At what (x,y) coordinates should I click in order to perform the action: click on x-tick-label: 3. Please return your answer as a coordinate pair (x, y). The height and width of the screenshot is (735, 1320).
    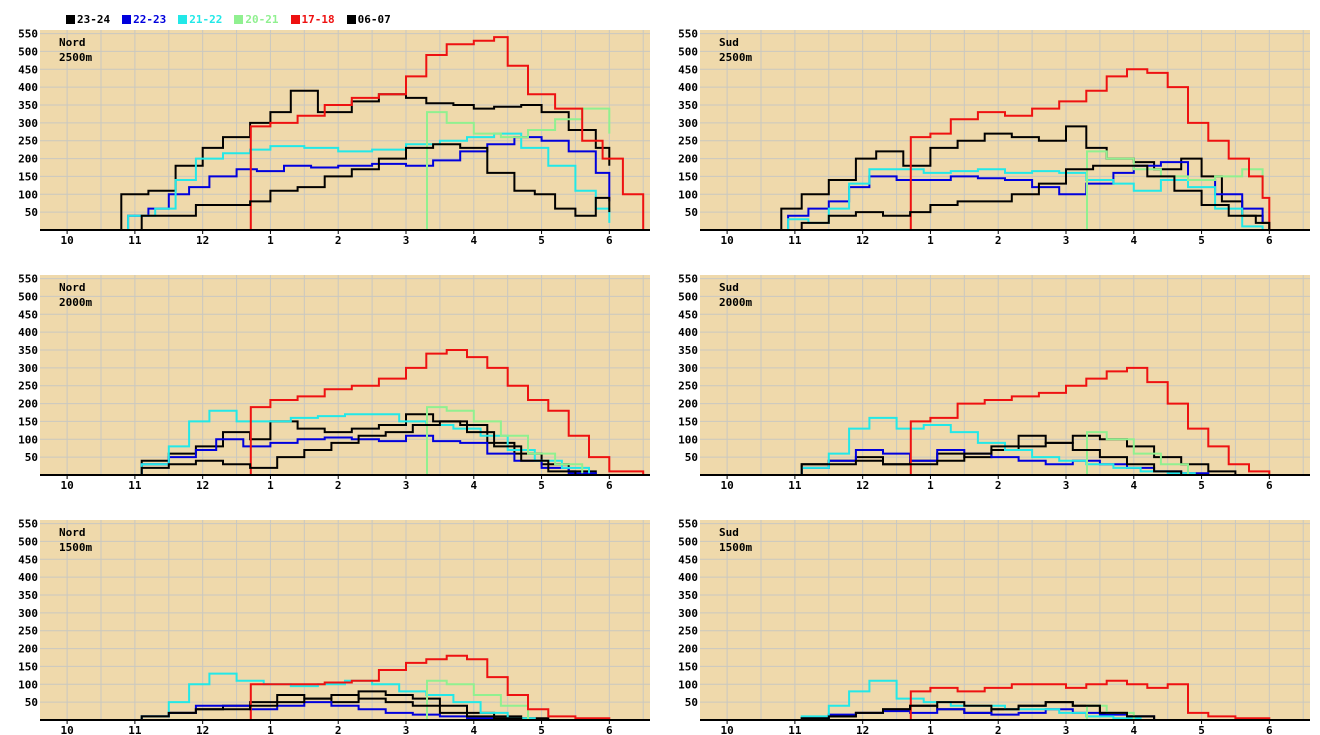
    Looking at the image, I should click on (1066, 240).